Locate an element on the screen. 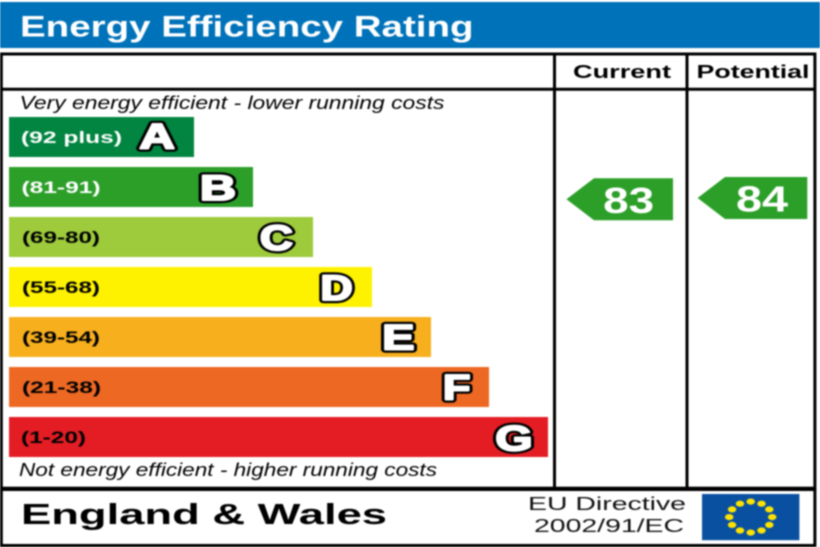 This screenshot has width=820, height=547. svg-text: (81-91) is located at coordinates (61, 187).